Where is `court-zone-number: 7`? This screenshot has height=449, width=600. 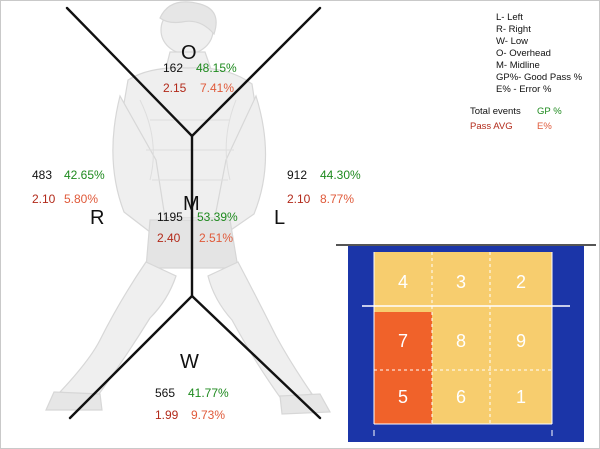
court-zone-number: 7 is located at coordinates (402, 340).